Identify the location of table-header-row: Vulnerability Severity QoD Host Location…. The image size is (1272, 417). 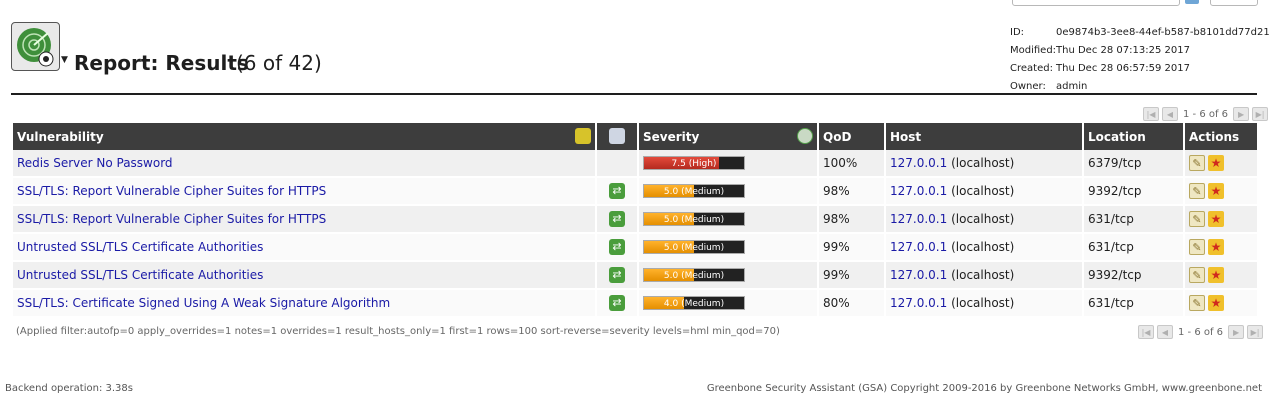
(635, 136).